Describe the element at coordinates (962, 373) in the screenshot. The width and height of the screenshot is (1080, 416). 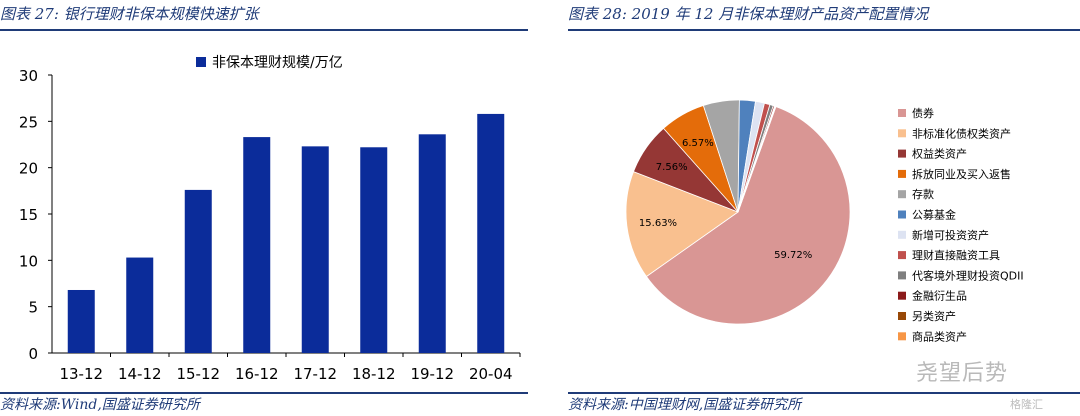
I see `watermark-text: 尧望后势` at that location.